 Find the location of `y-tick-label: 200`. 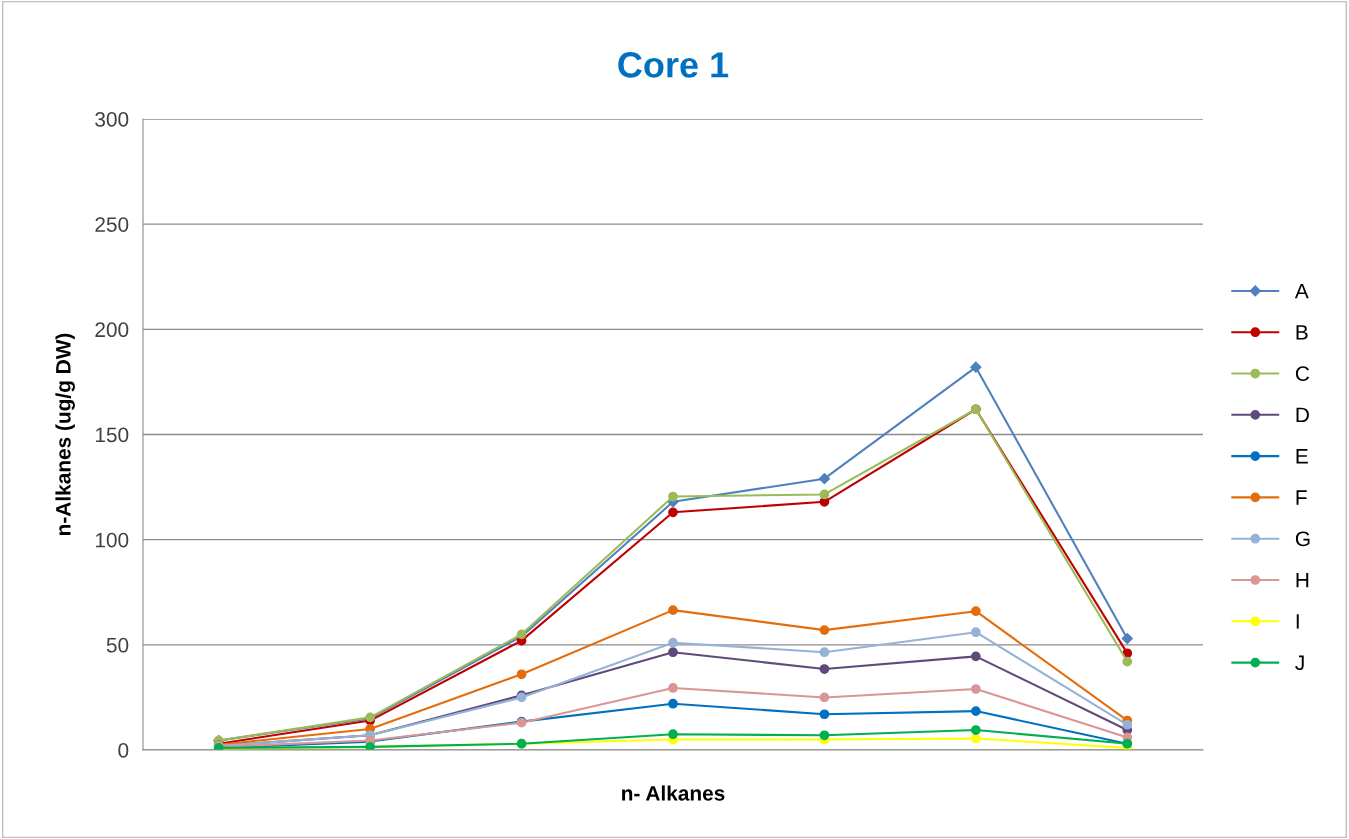

y-tick-label: 200 is located at coordinates (112, 330).